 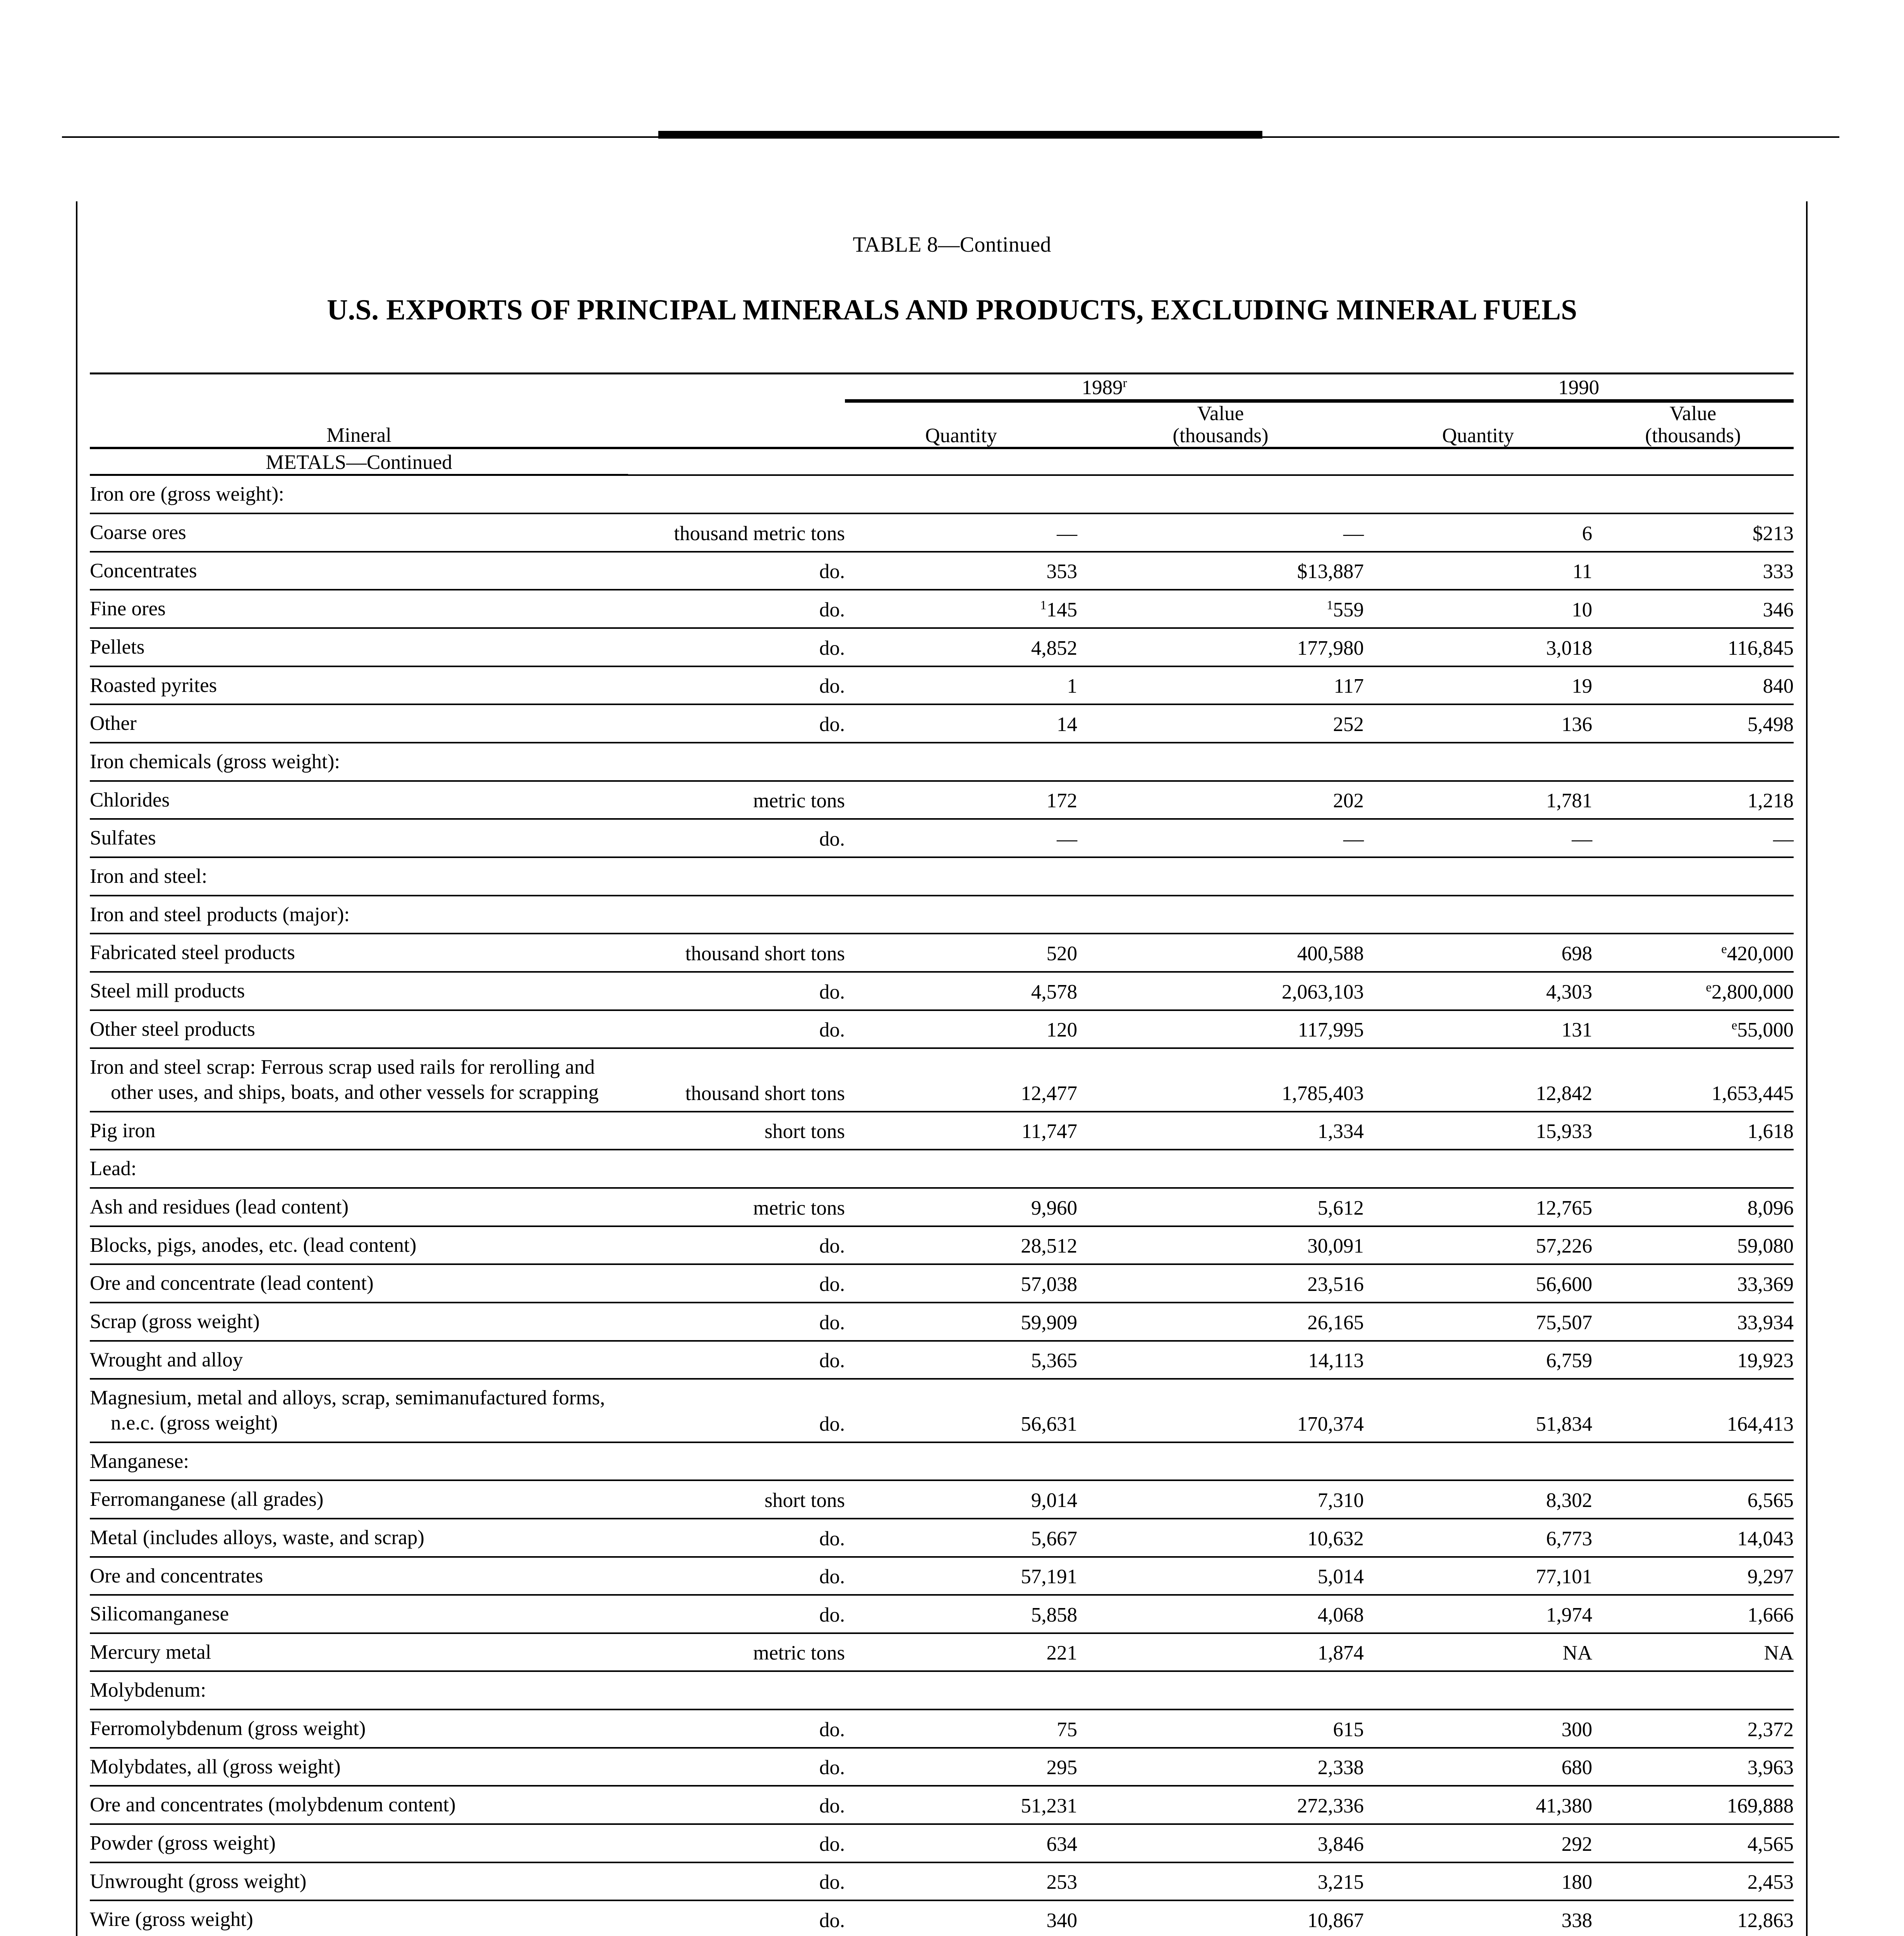 I want to click on table-row: Chlorides metric tons 172 202 1,781 1,218, so click(x=942, y=799).